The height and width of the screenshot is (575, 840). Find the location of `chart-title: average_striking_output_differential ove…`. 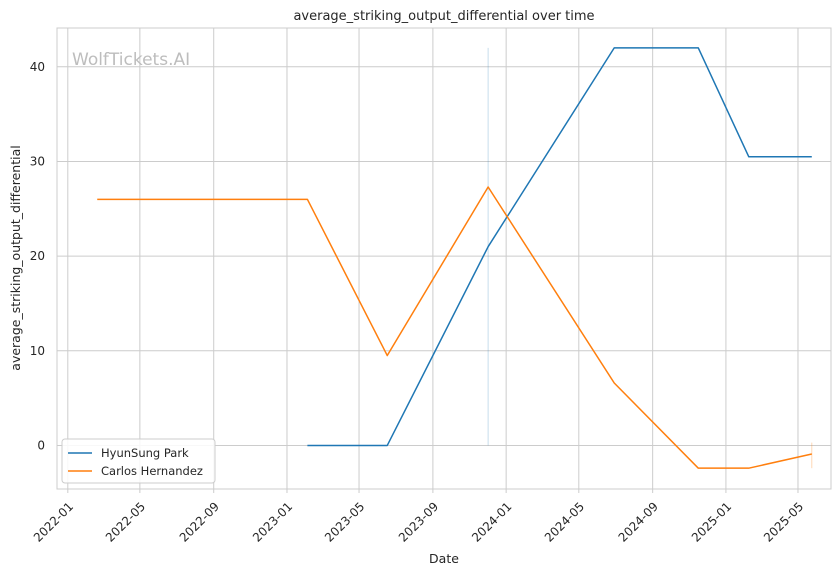

chart-title: average_striking_output_differential ove… is located at coordinates (443, 16).